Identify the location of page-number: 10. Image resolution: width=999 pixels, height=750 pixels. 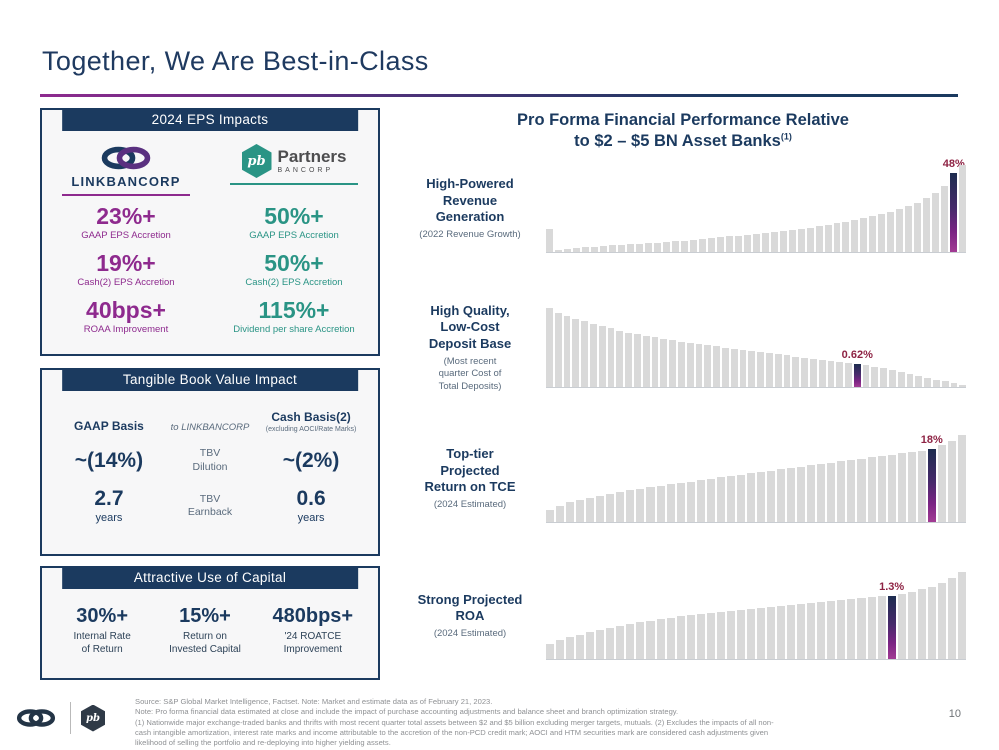
(954, 714).